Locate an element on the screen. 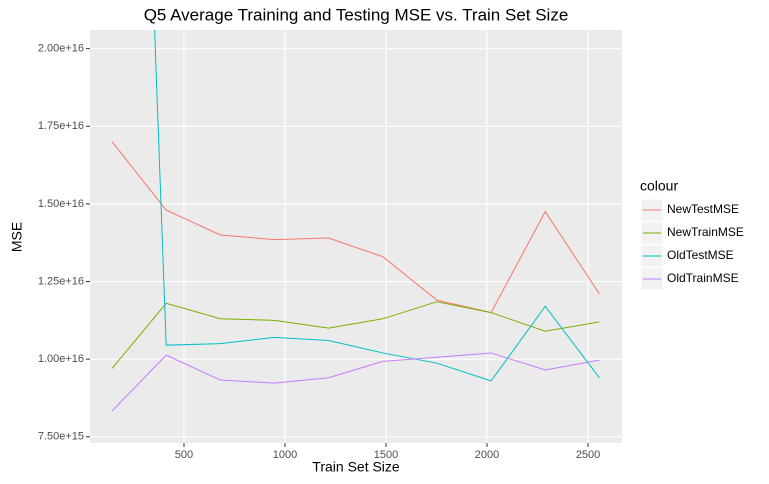  y-tick-label: 1.75e+16 is located at coordinates (61, 126).